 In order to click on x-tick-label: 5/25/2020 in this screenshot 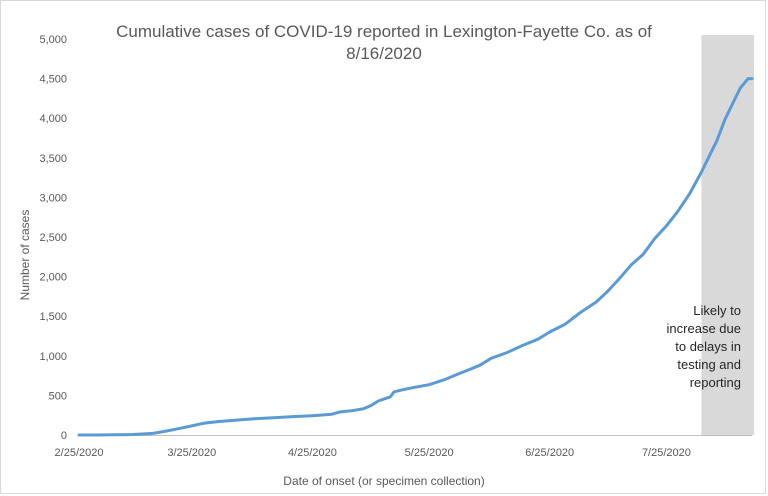, I will do `click(429, 453)`.